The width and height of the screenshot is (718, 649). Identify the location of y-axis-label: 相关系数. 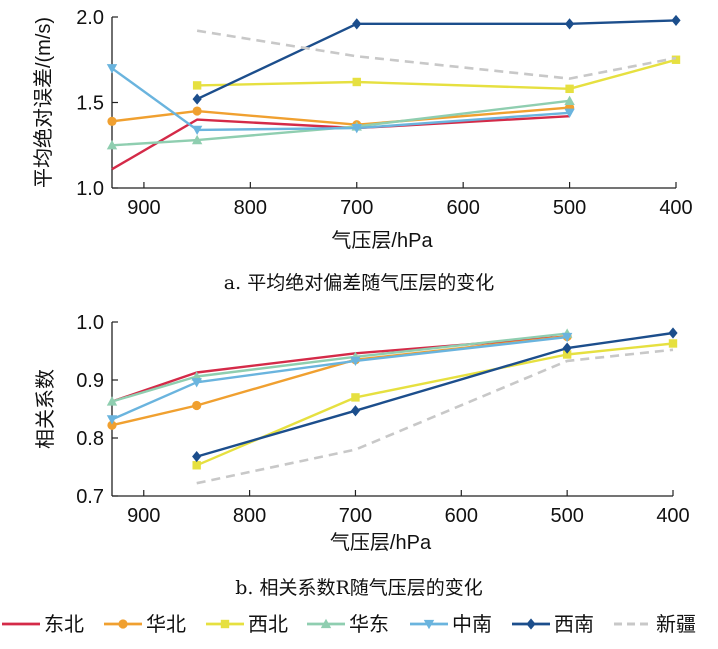
(45, 409).